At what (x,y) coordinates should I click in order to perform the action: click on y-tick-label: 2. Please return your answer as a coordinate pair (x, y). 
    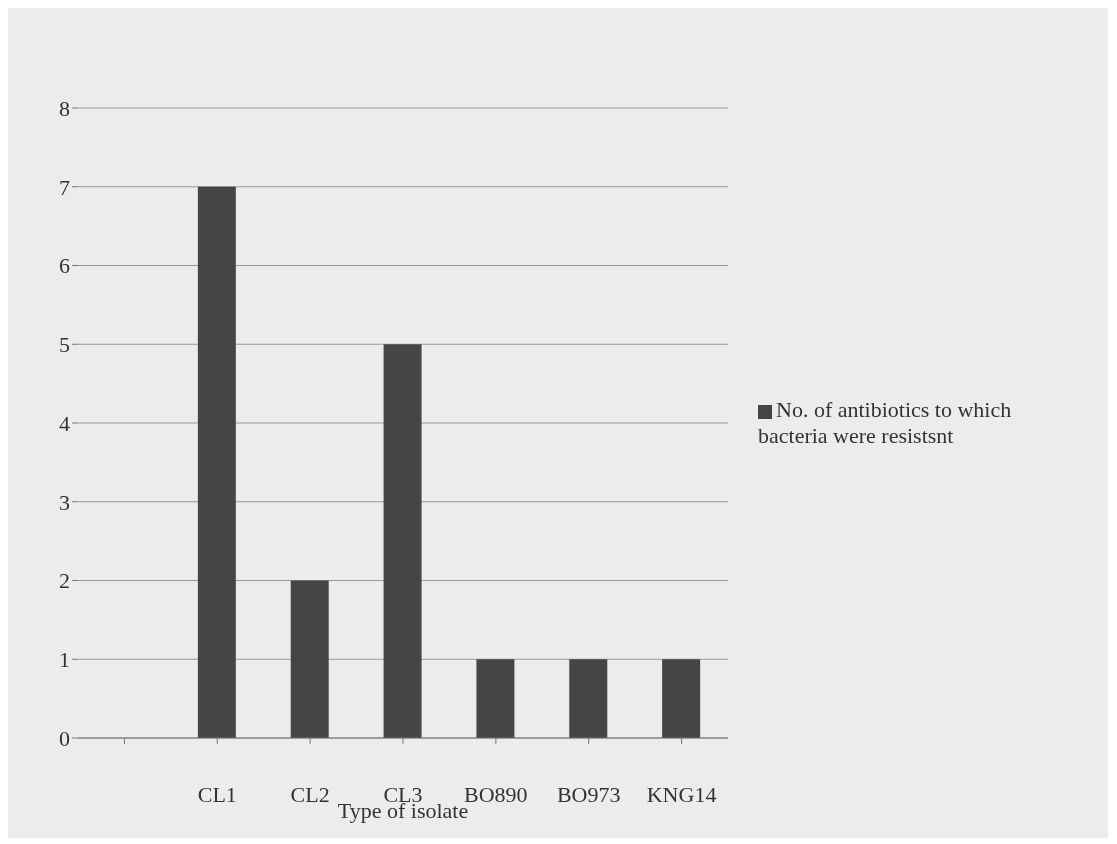
    Looking at the image, I should click on (64, 581).